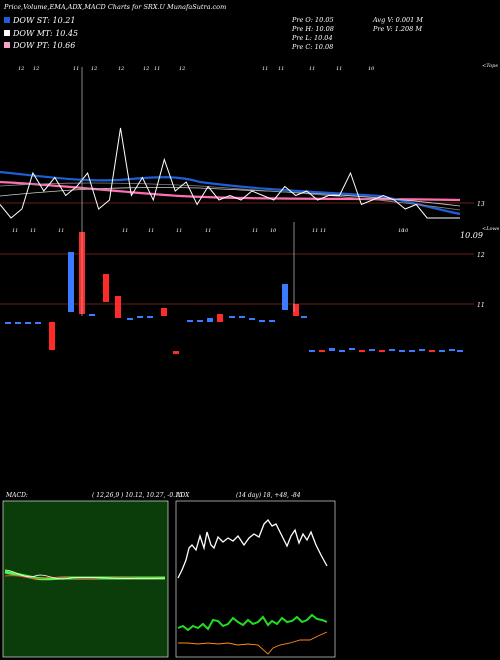 The width and height of the screenshot is (500, 660). Describe the element at coordinates (397, 20) in the screenshot. I see `avg-volume: Avg V: 0.001 M` at that location.